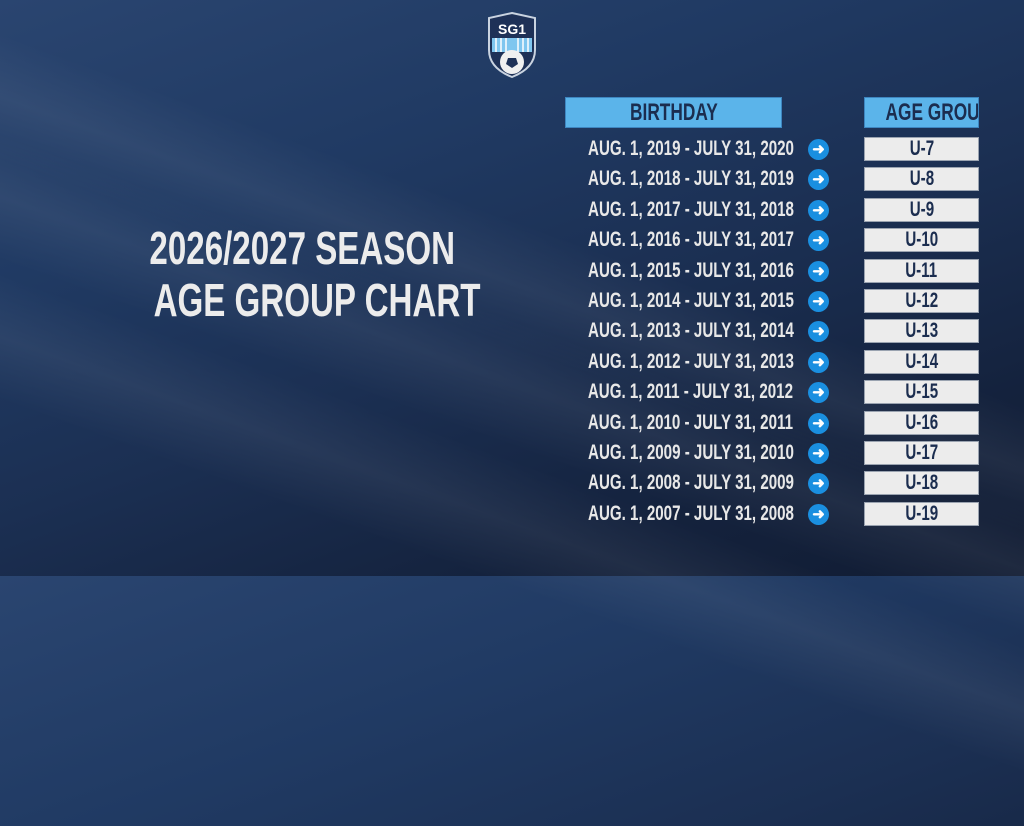 The width and height of the screenshot is (1024, 826). I want to click on age-group-cell: U-15, so click(921, 392).